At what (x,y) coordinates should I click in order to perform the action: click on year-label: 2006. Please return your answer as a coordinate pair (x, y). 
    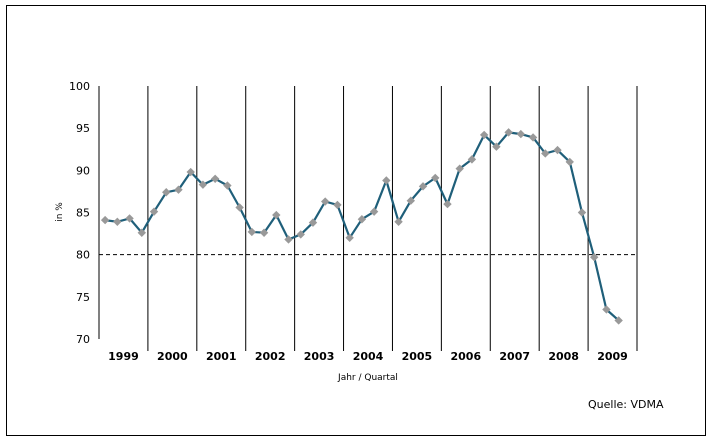
    Looking at the image, I should click on (466, 356).